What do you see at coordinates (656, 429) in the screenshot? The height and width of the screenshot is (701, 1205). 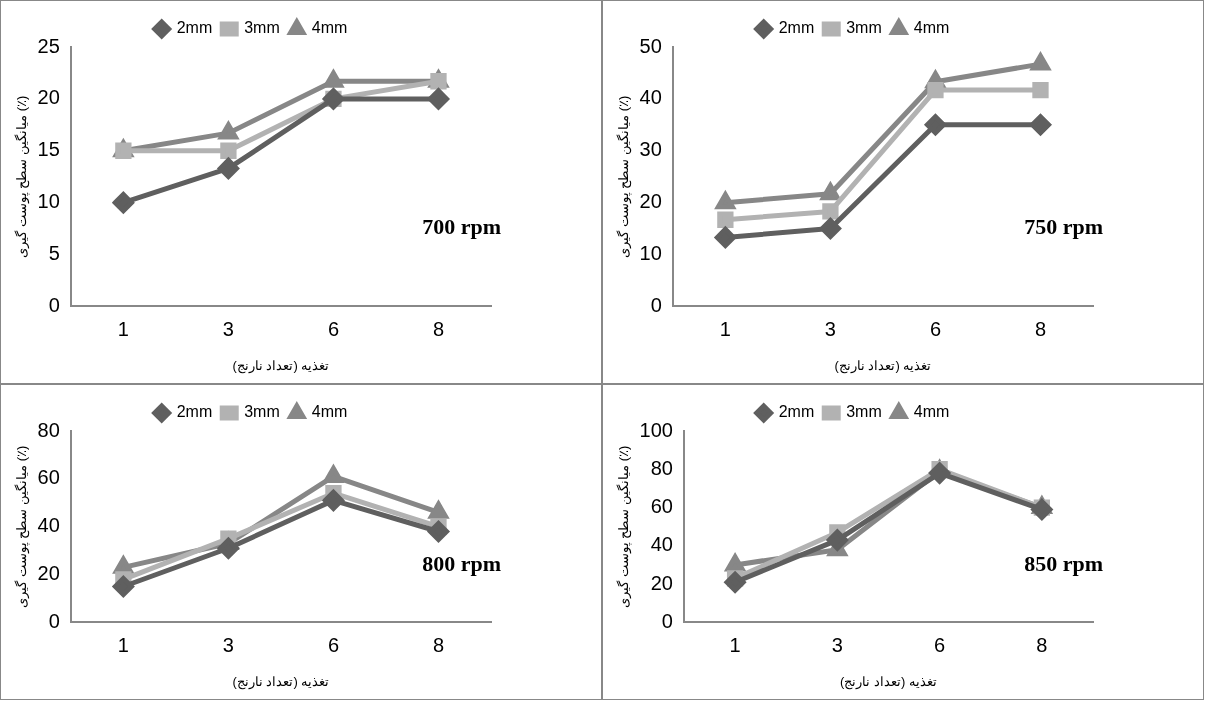 I see `y-tick-label: 100` at bounding box center [656, 429].